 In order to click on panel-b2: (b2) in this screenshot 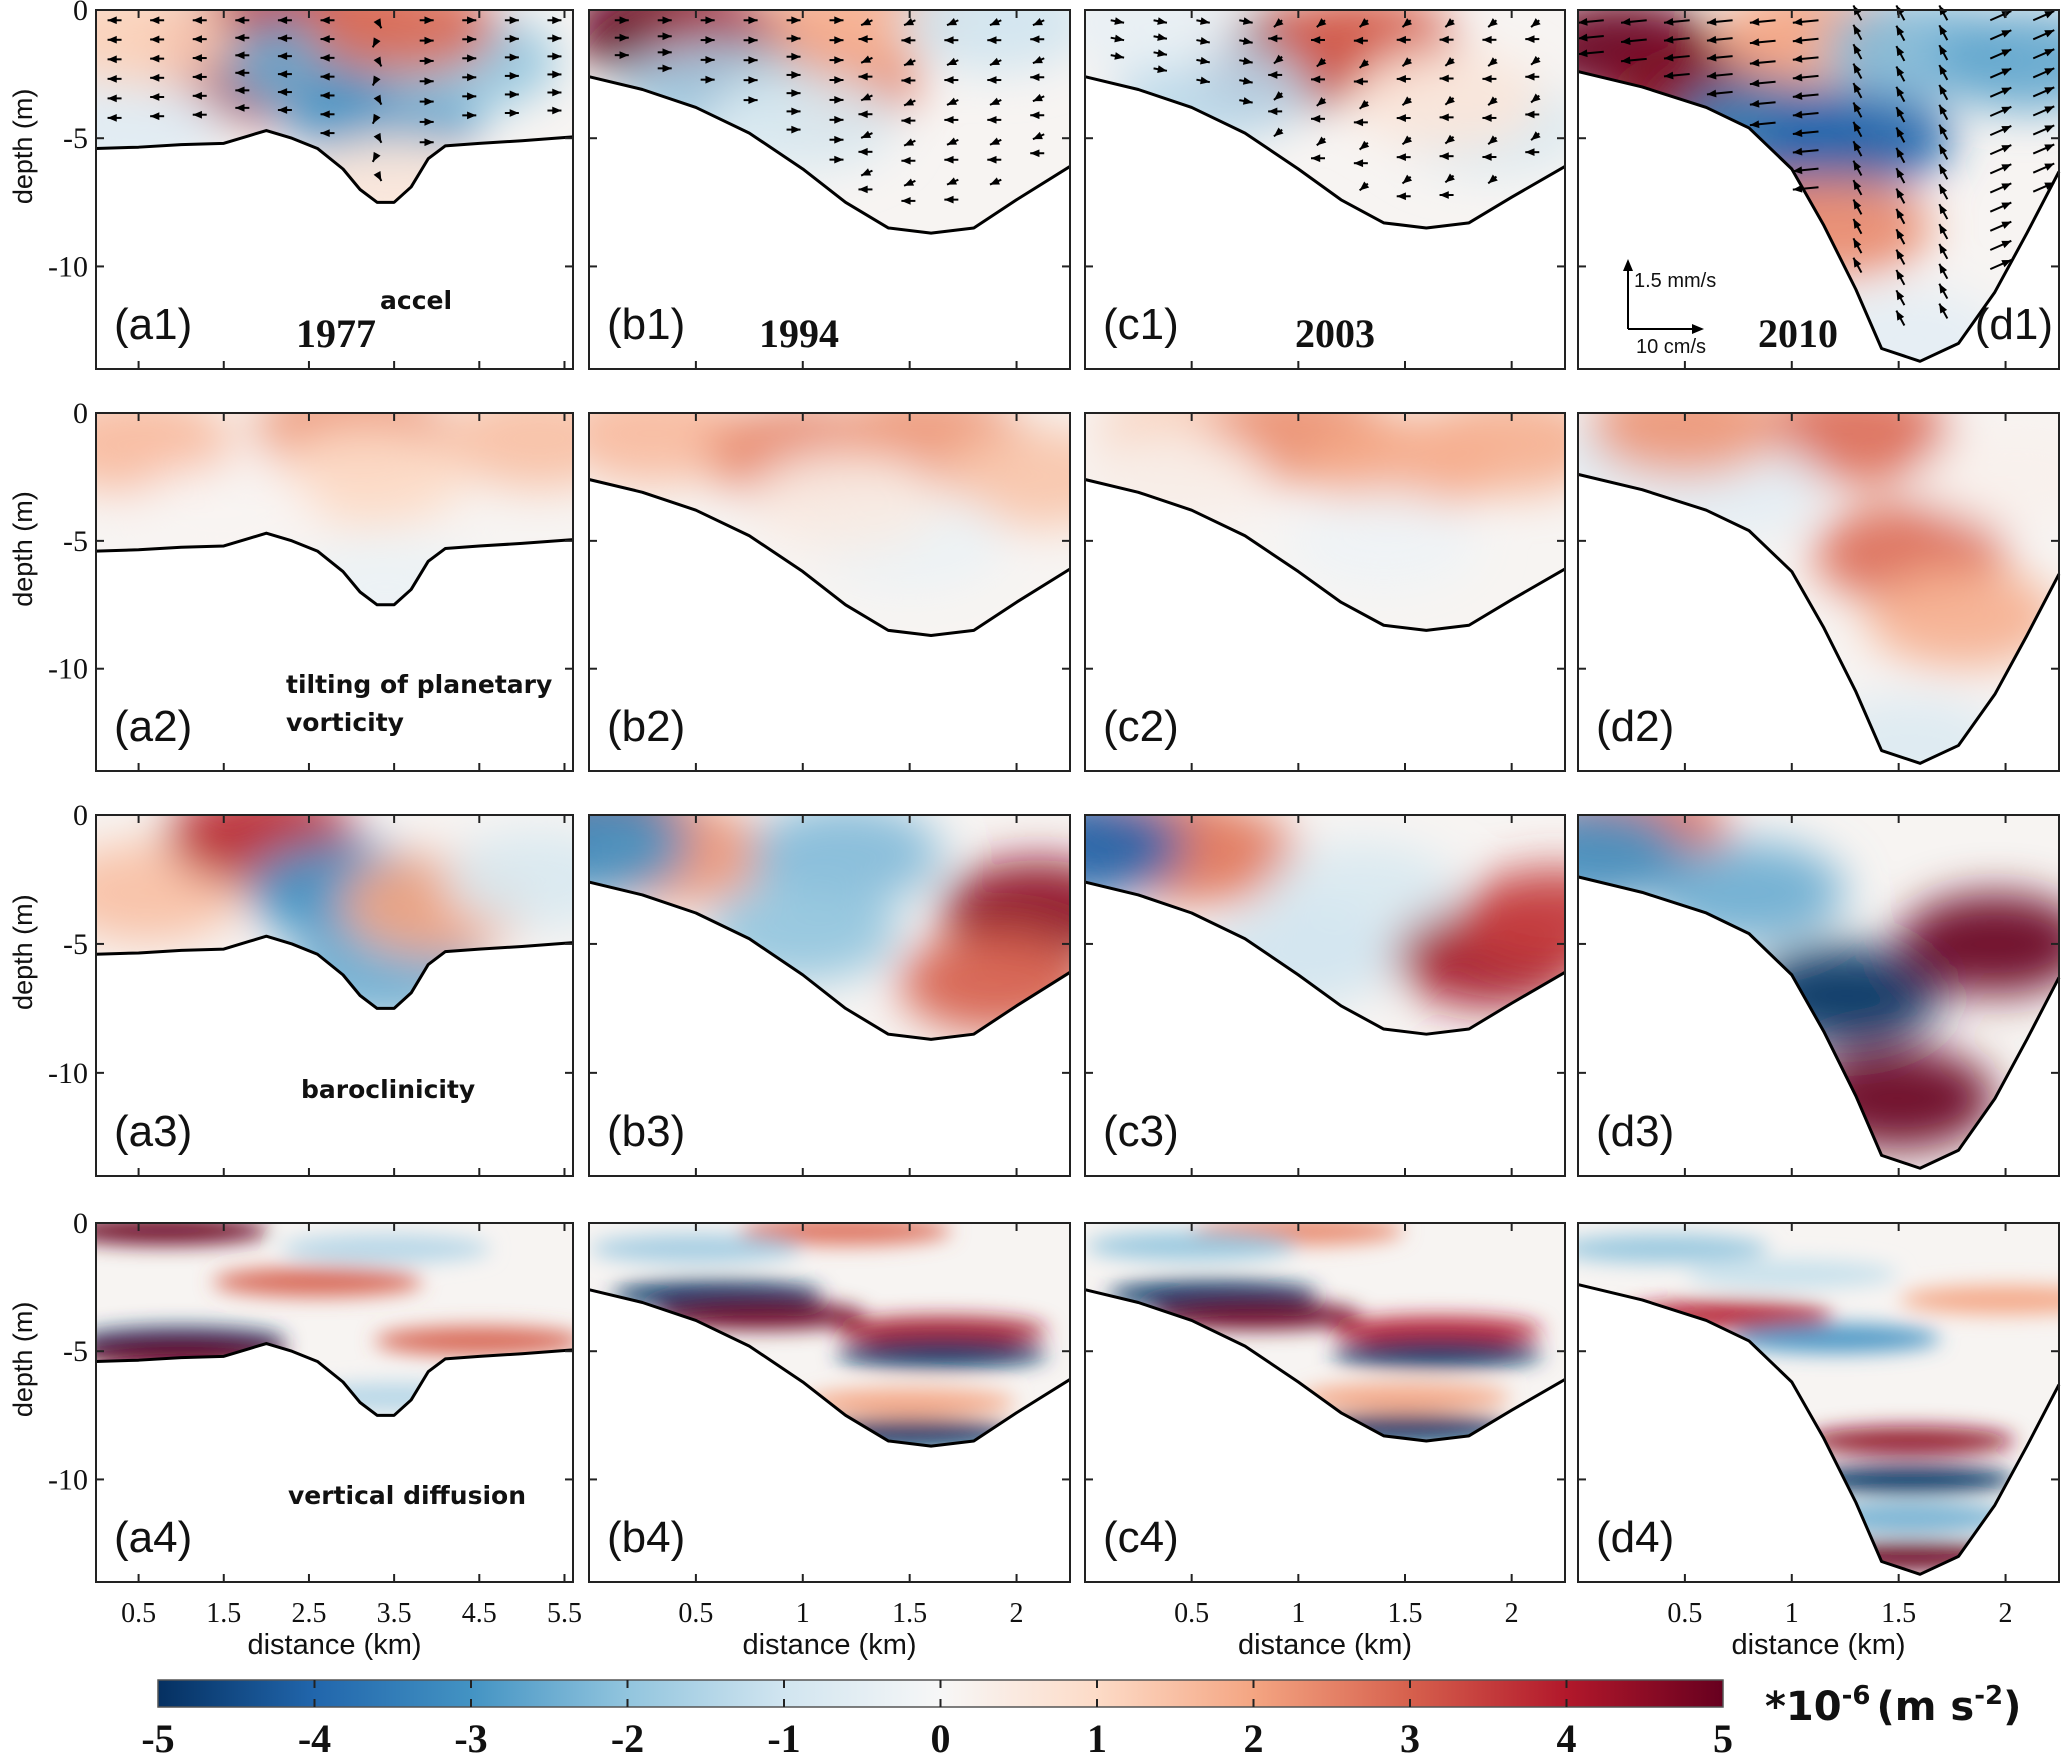, I will do `click(829, 592)`.